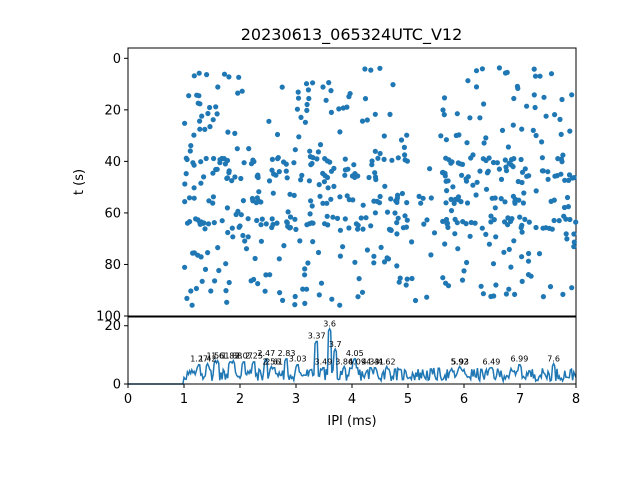 The width and height of the screenshot is (640, 480). I want to click on peak-label: 2.25, so click(254, 356).